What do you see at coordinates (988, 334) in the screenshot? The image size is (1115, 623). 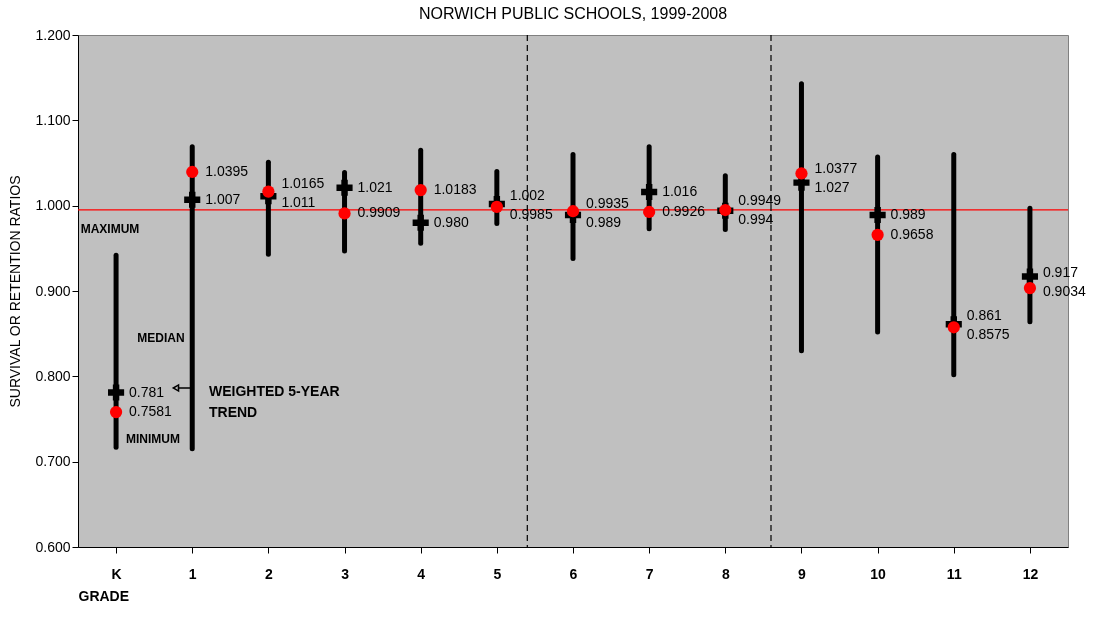 I see `data-label: 0.8575` at bounding box center [988, 334].